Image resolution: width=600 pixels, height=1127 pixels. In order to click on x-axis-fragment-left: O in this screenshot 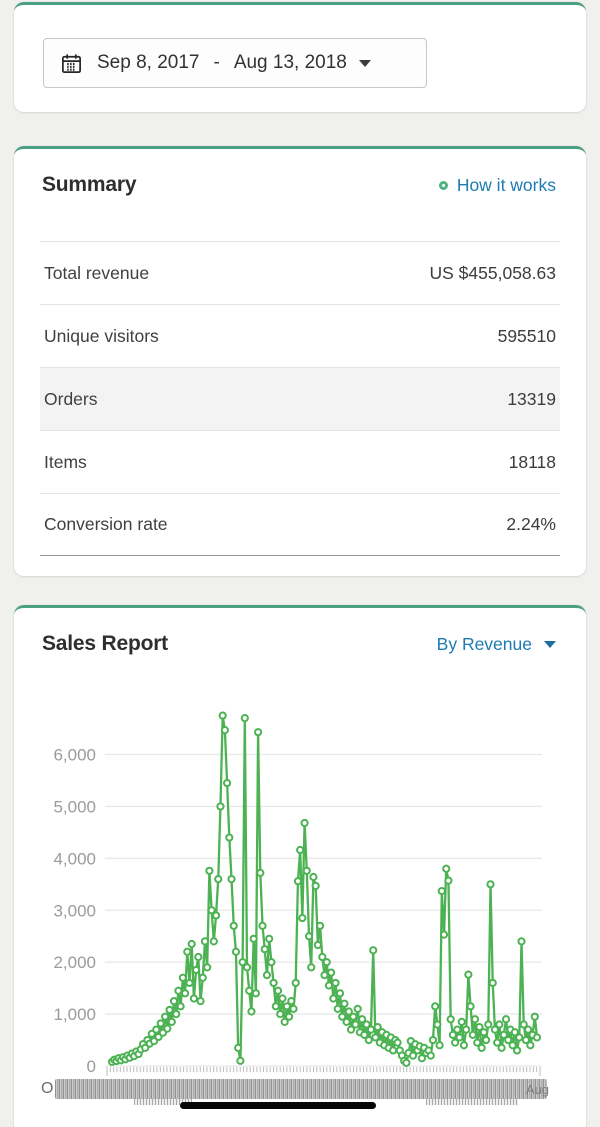, I will do `click(47, 1089)`.